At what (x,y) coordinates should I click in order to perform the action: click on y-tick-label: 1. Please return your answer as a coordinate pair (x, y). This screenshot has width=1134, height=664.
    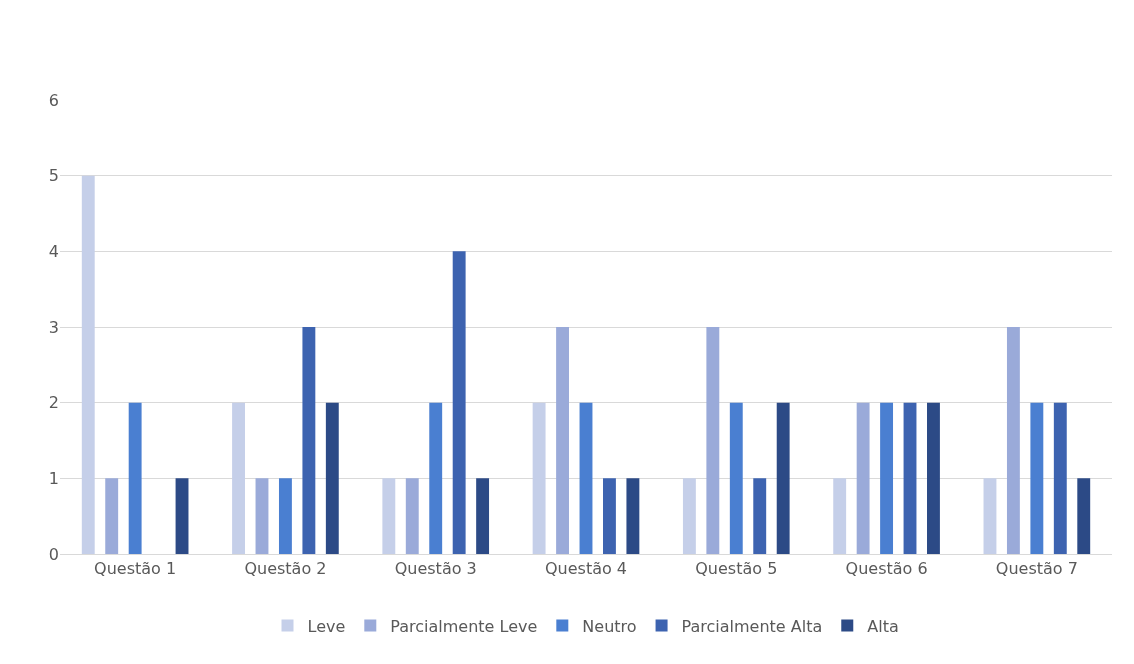
    Looking at the image, I should click on (53, 478).